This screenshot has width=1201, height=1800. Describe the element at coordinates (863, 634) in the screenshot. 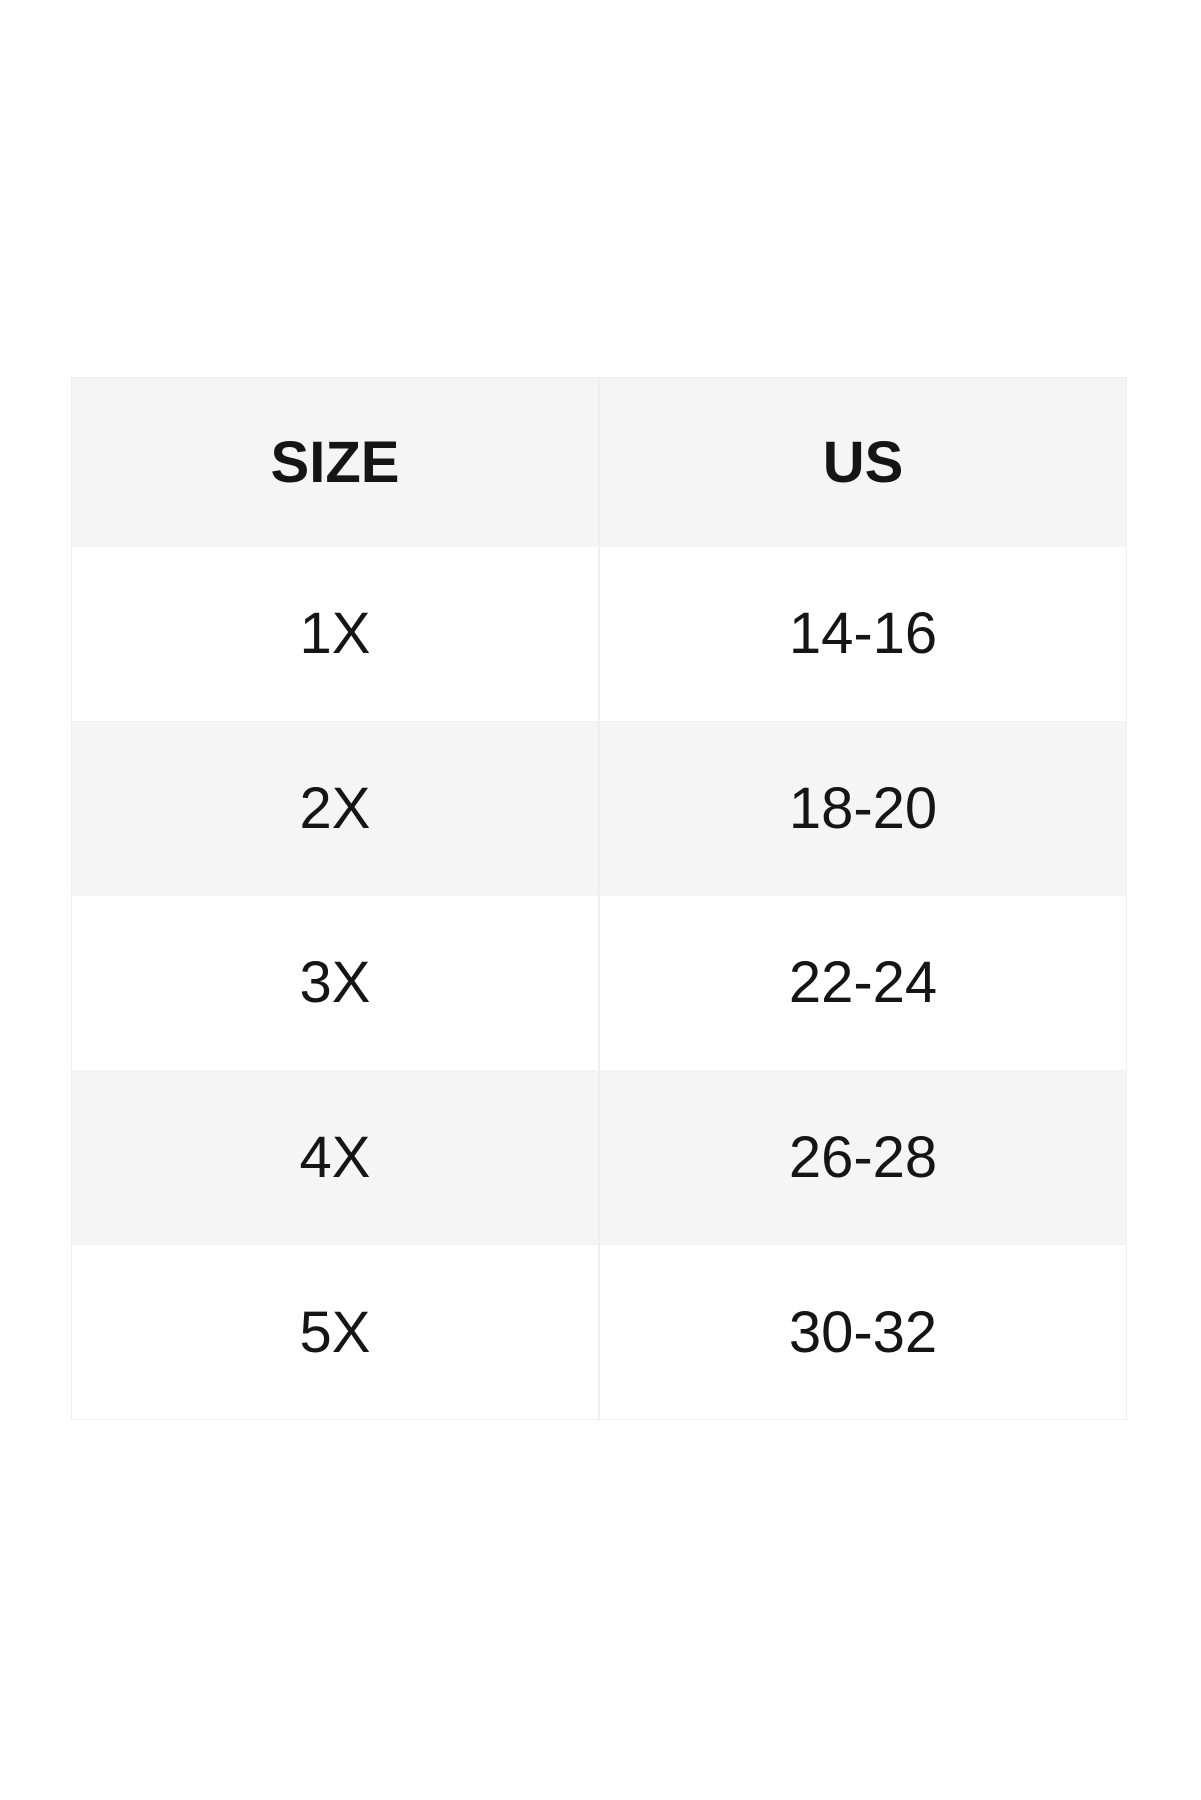

I see `us-cell: 14-16` at that location.